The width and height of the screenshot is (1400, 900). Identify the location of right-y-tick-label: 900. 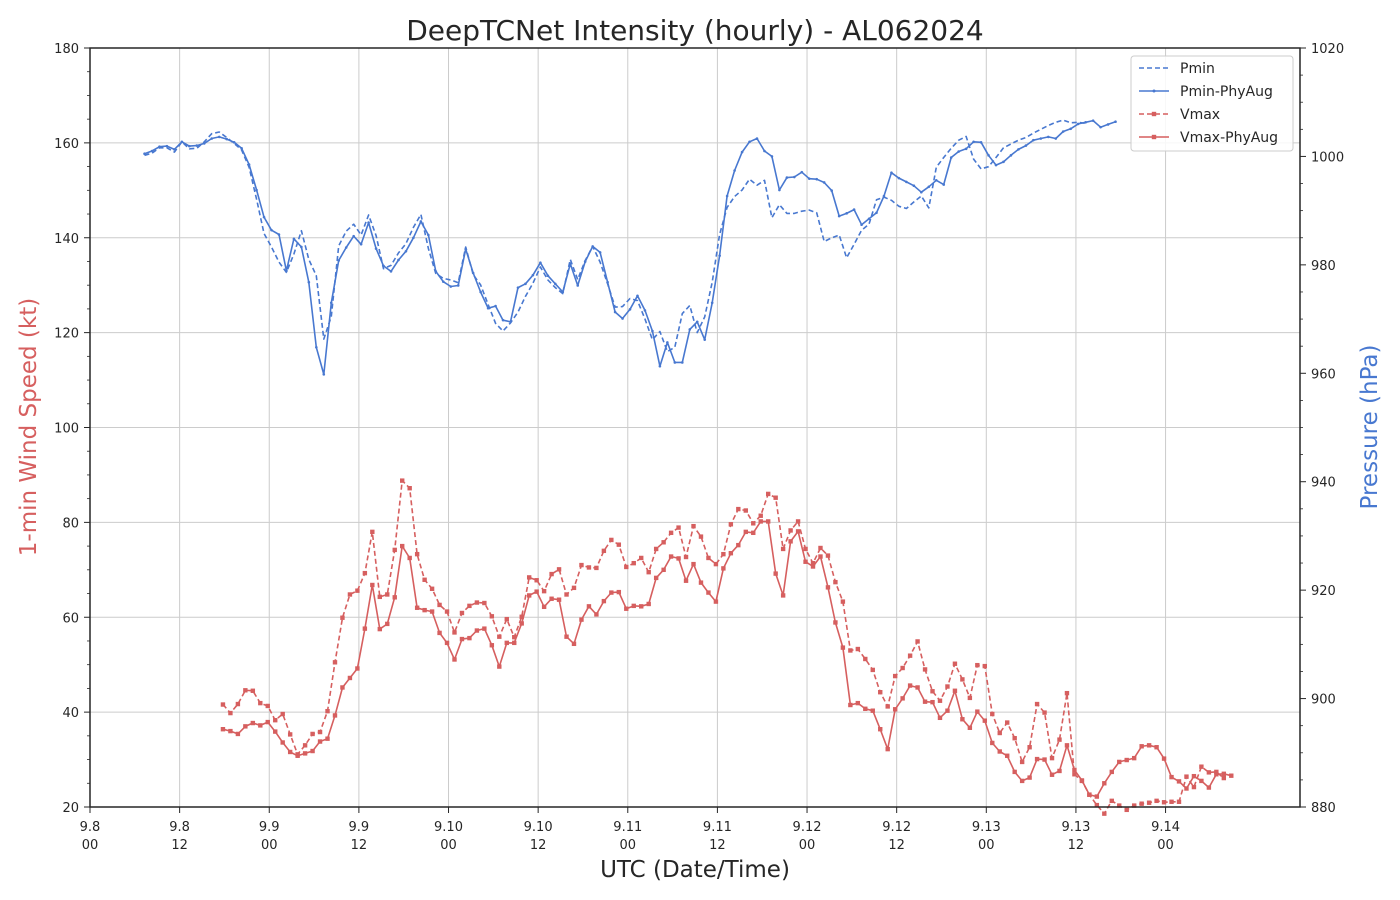
(1323, 700).